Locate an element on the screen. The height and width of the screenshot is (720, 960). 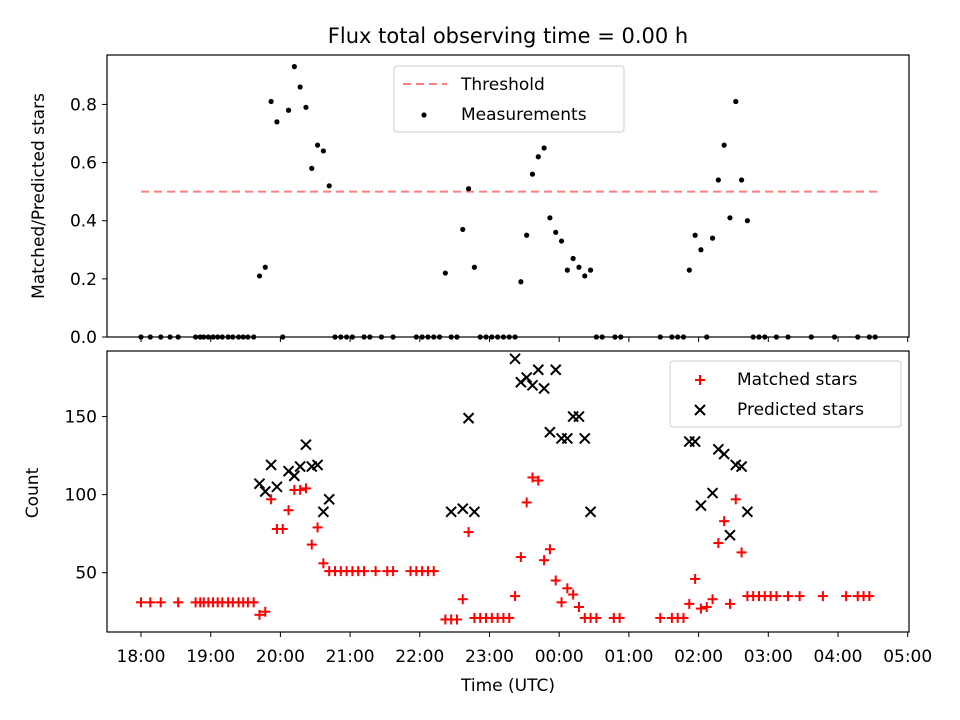
ratio-y-axis-label: Matched/Predicted stars is located at coordinates (39, 196).